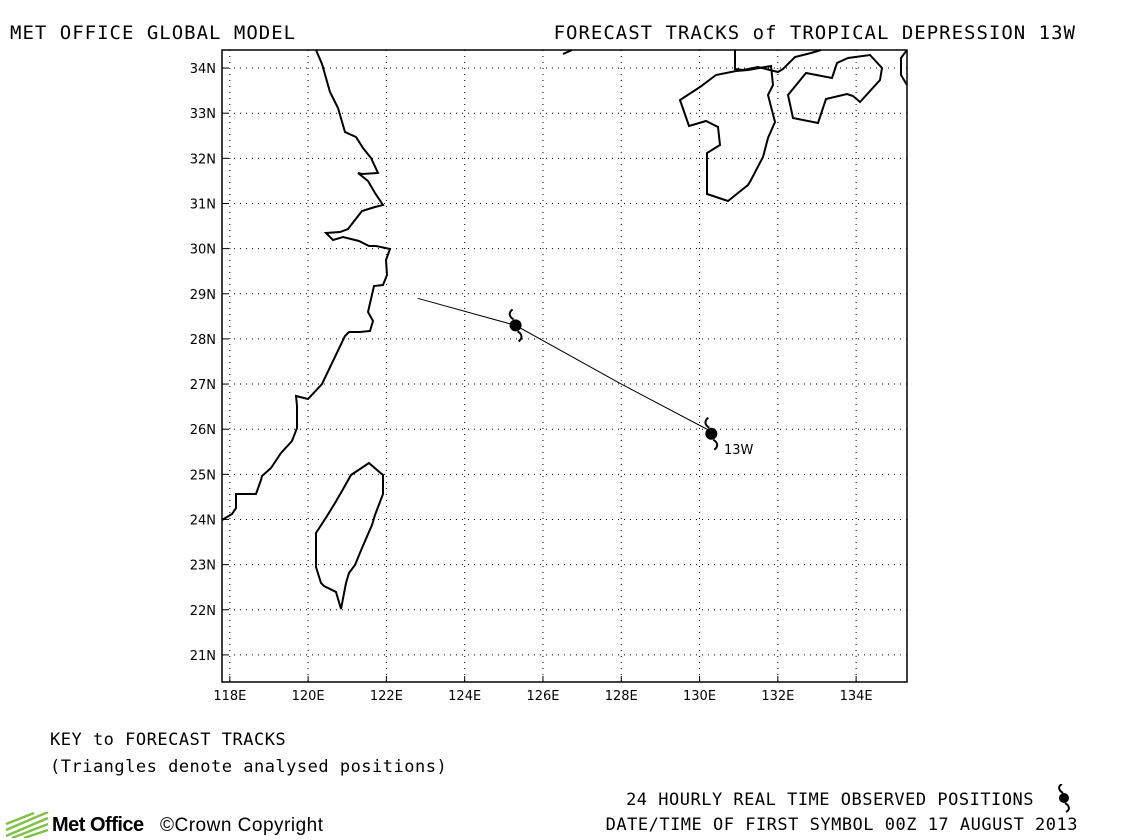  What do you see at coordinates (739, 450) in the screenshot?
I see `storm-label: 13W` at bounding box center [739, 450].